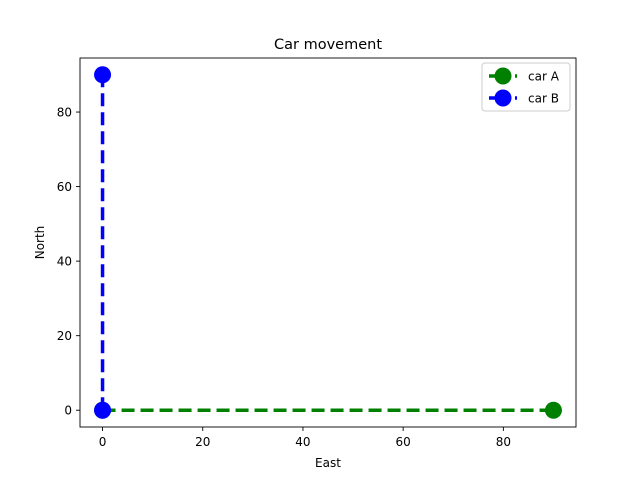  What do you see at coordinates (553, 410) in the screenshot?
I see `data-point-car-a` at bounding box center [553, 410].